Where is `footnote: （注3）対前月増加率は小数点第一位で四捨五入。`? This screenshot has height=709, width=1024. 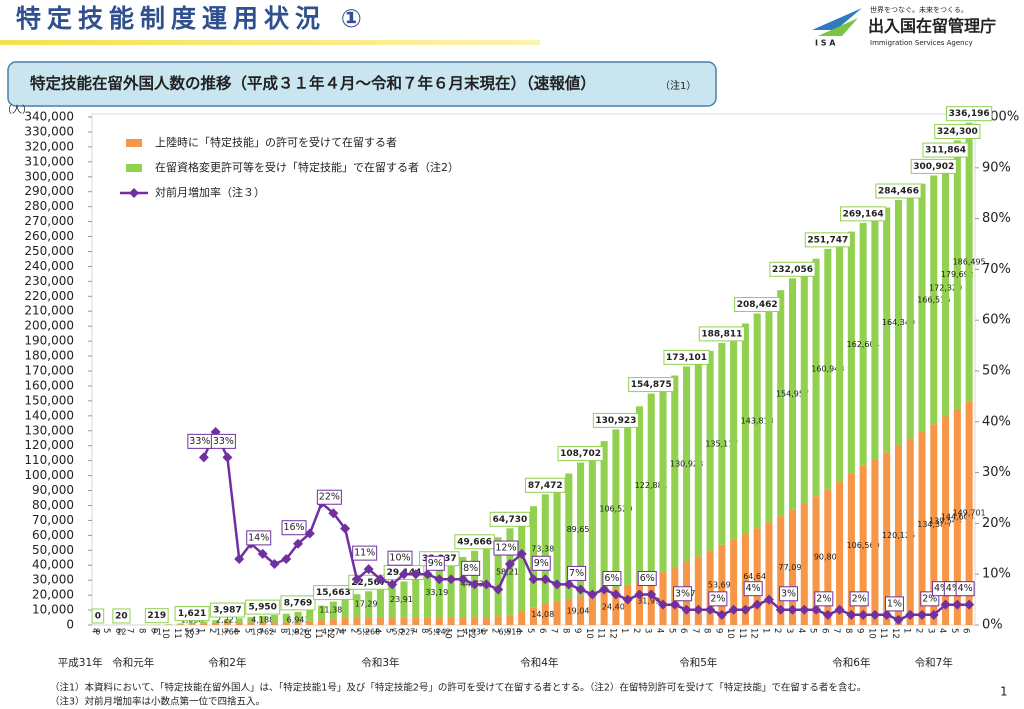 footnote: （注3）対前月増加率は小数点第一位で四捨五入。 is located at coordinates (157, 702).